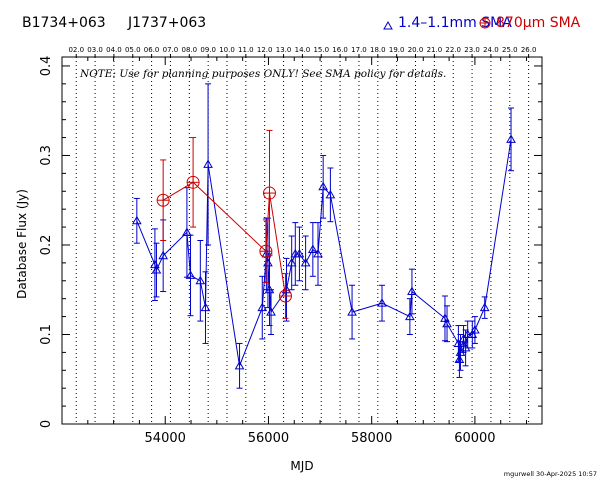  Describe the element at coordinates (224, 239) in the screenshot. I see `series-line` at that location.